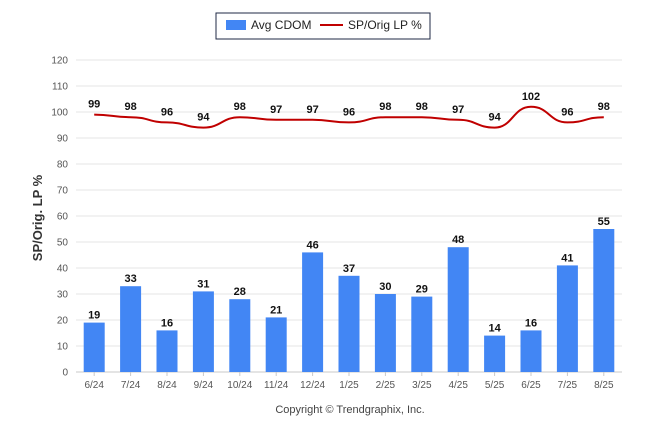  What do you see at coordinates (203, 284) in the screenshot?
I see `bar-data-label: 31` at bounding box center [203, 284].